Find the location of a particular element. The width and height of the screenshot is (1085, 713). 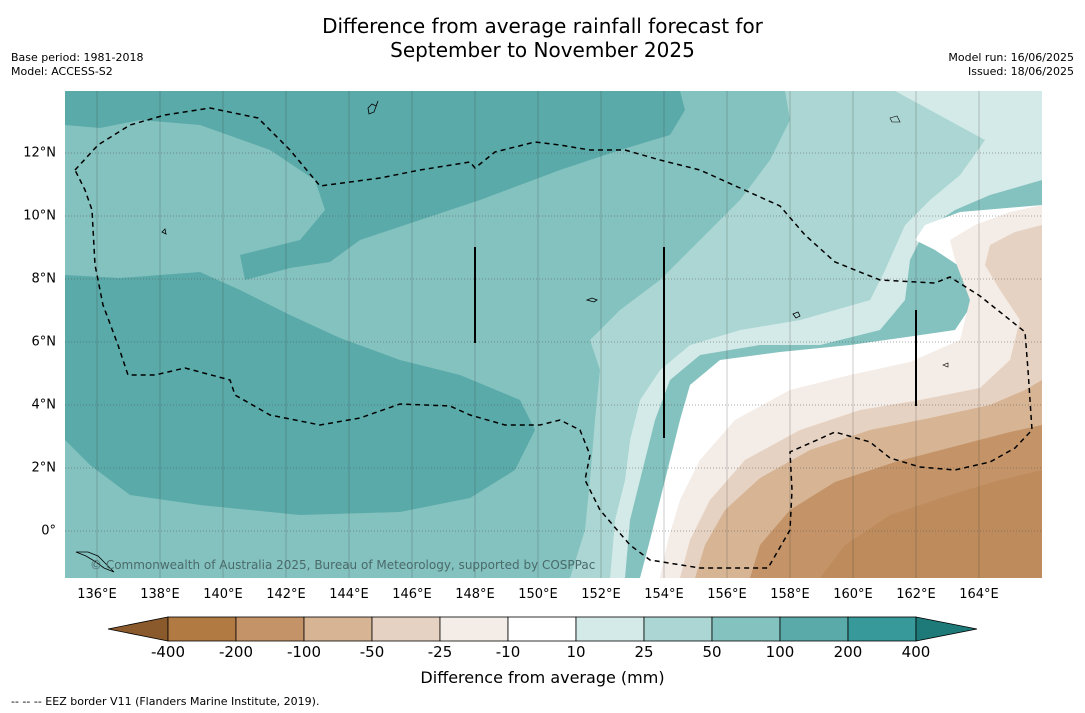

lon-label: 160°E is located at coordinates (853, 594).